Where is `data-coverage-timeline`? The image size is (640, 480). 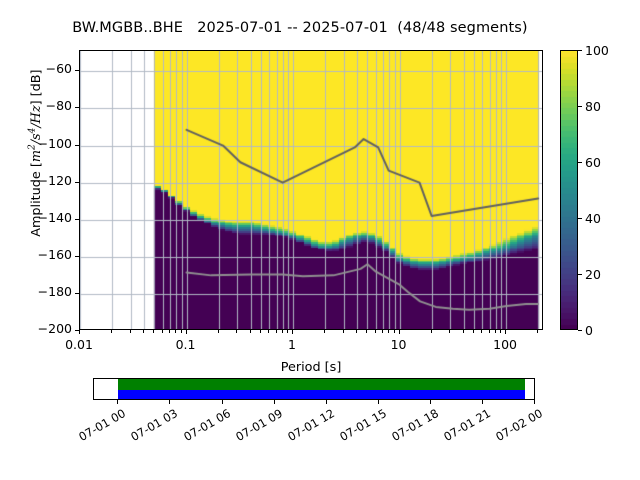 data-coverage-timeline is located at coordinates (314, 389).